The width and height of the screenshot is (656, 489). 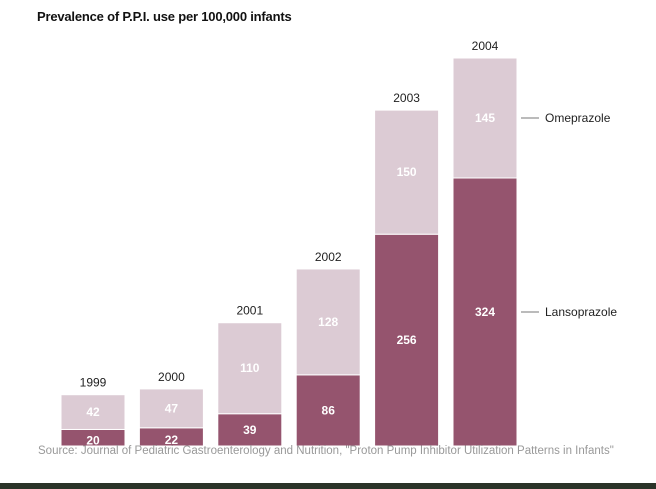 I want to click on bar-omeprazole-2003, so click(x=407, y=172).